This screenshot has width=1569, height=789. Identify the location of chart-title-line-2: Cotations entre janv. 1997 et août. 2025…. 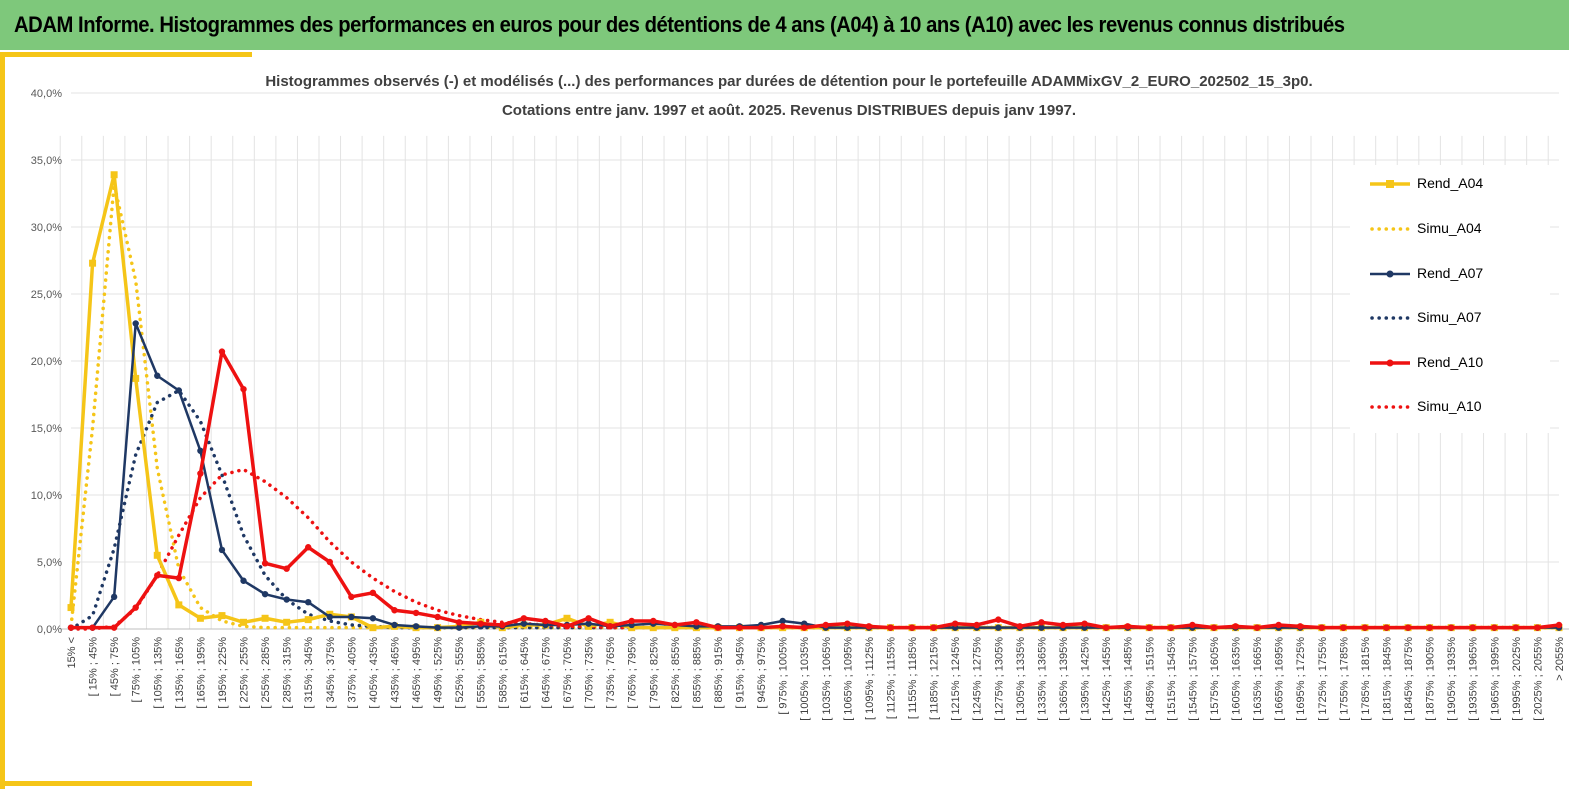
(789, 110).